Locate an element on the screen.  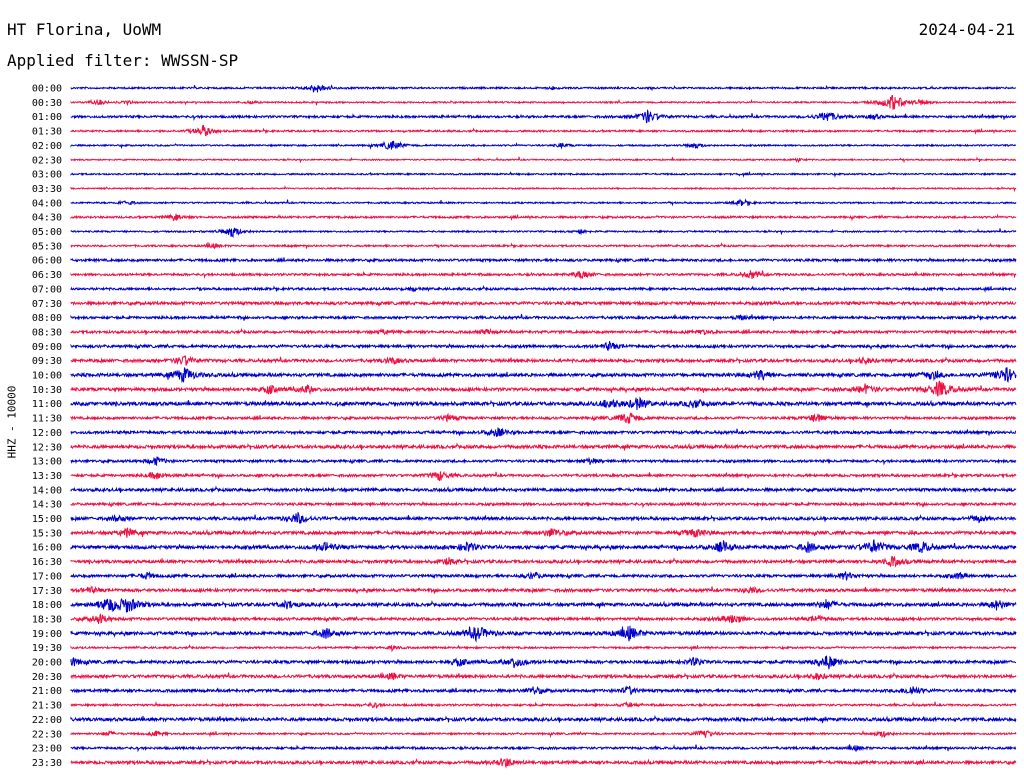
time-label-1000: 10:00 is located at coordinates (47, 376).